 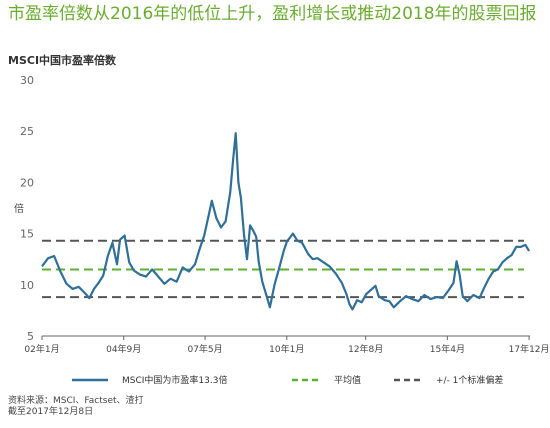 What do you see at coordinates (30, 336) in the screenshot?
I see `y-tick-label: 5` at bounding box center [30, 336].